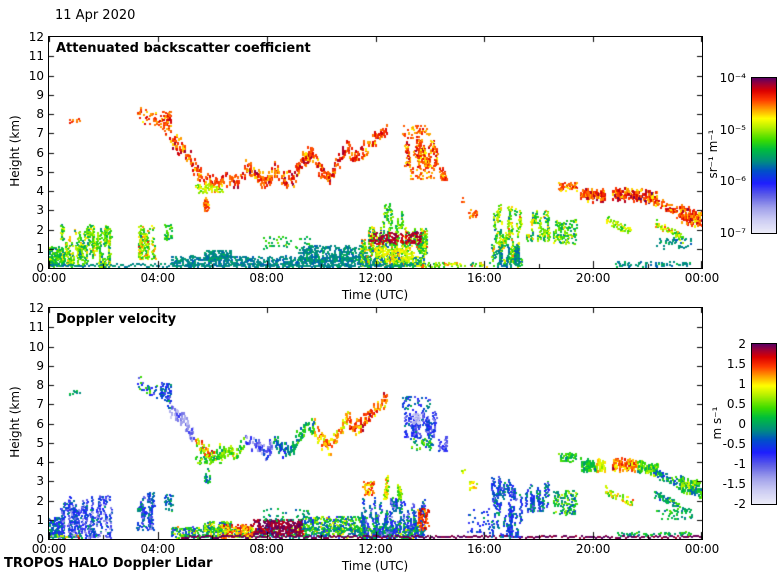  What do you see at coordinates (108, 563) in the screenshot?
I see `instrument-credit-label: TROPOS HALO Doppler Lidar` at bounding box center [108, 563].